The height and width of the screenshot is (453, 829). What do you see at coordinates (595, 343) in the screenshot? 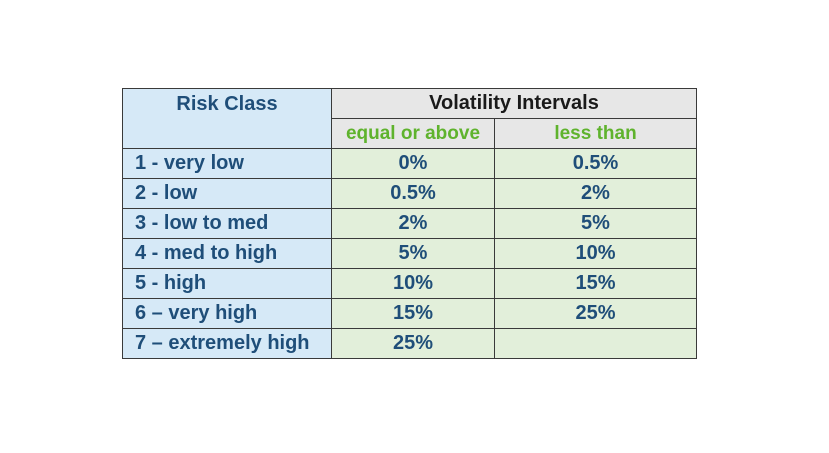
I see `upper-bound-cell` at bounding box center [595, 343].